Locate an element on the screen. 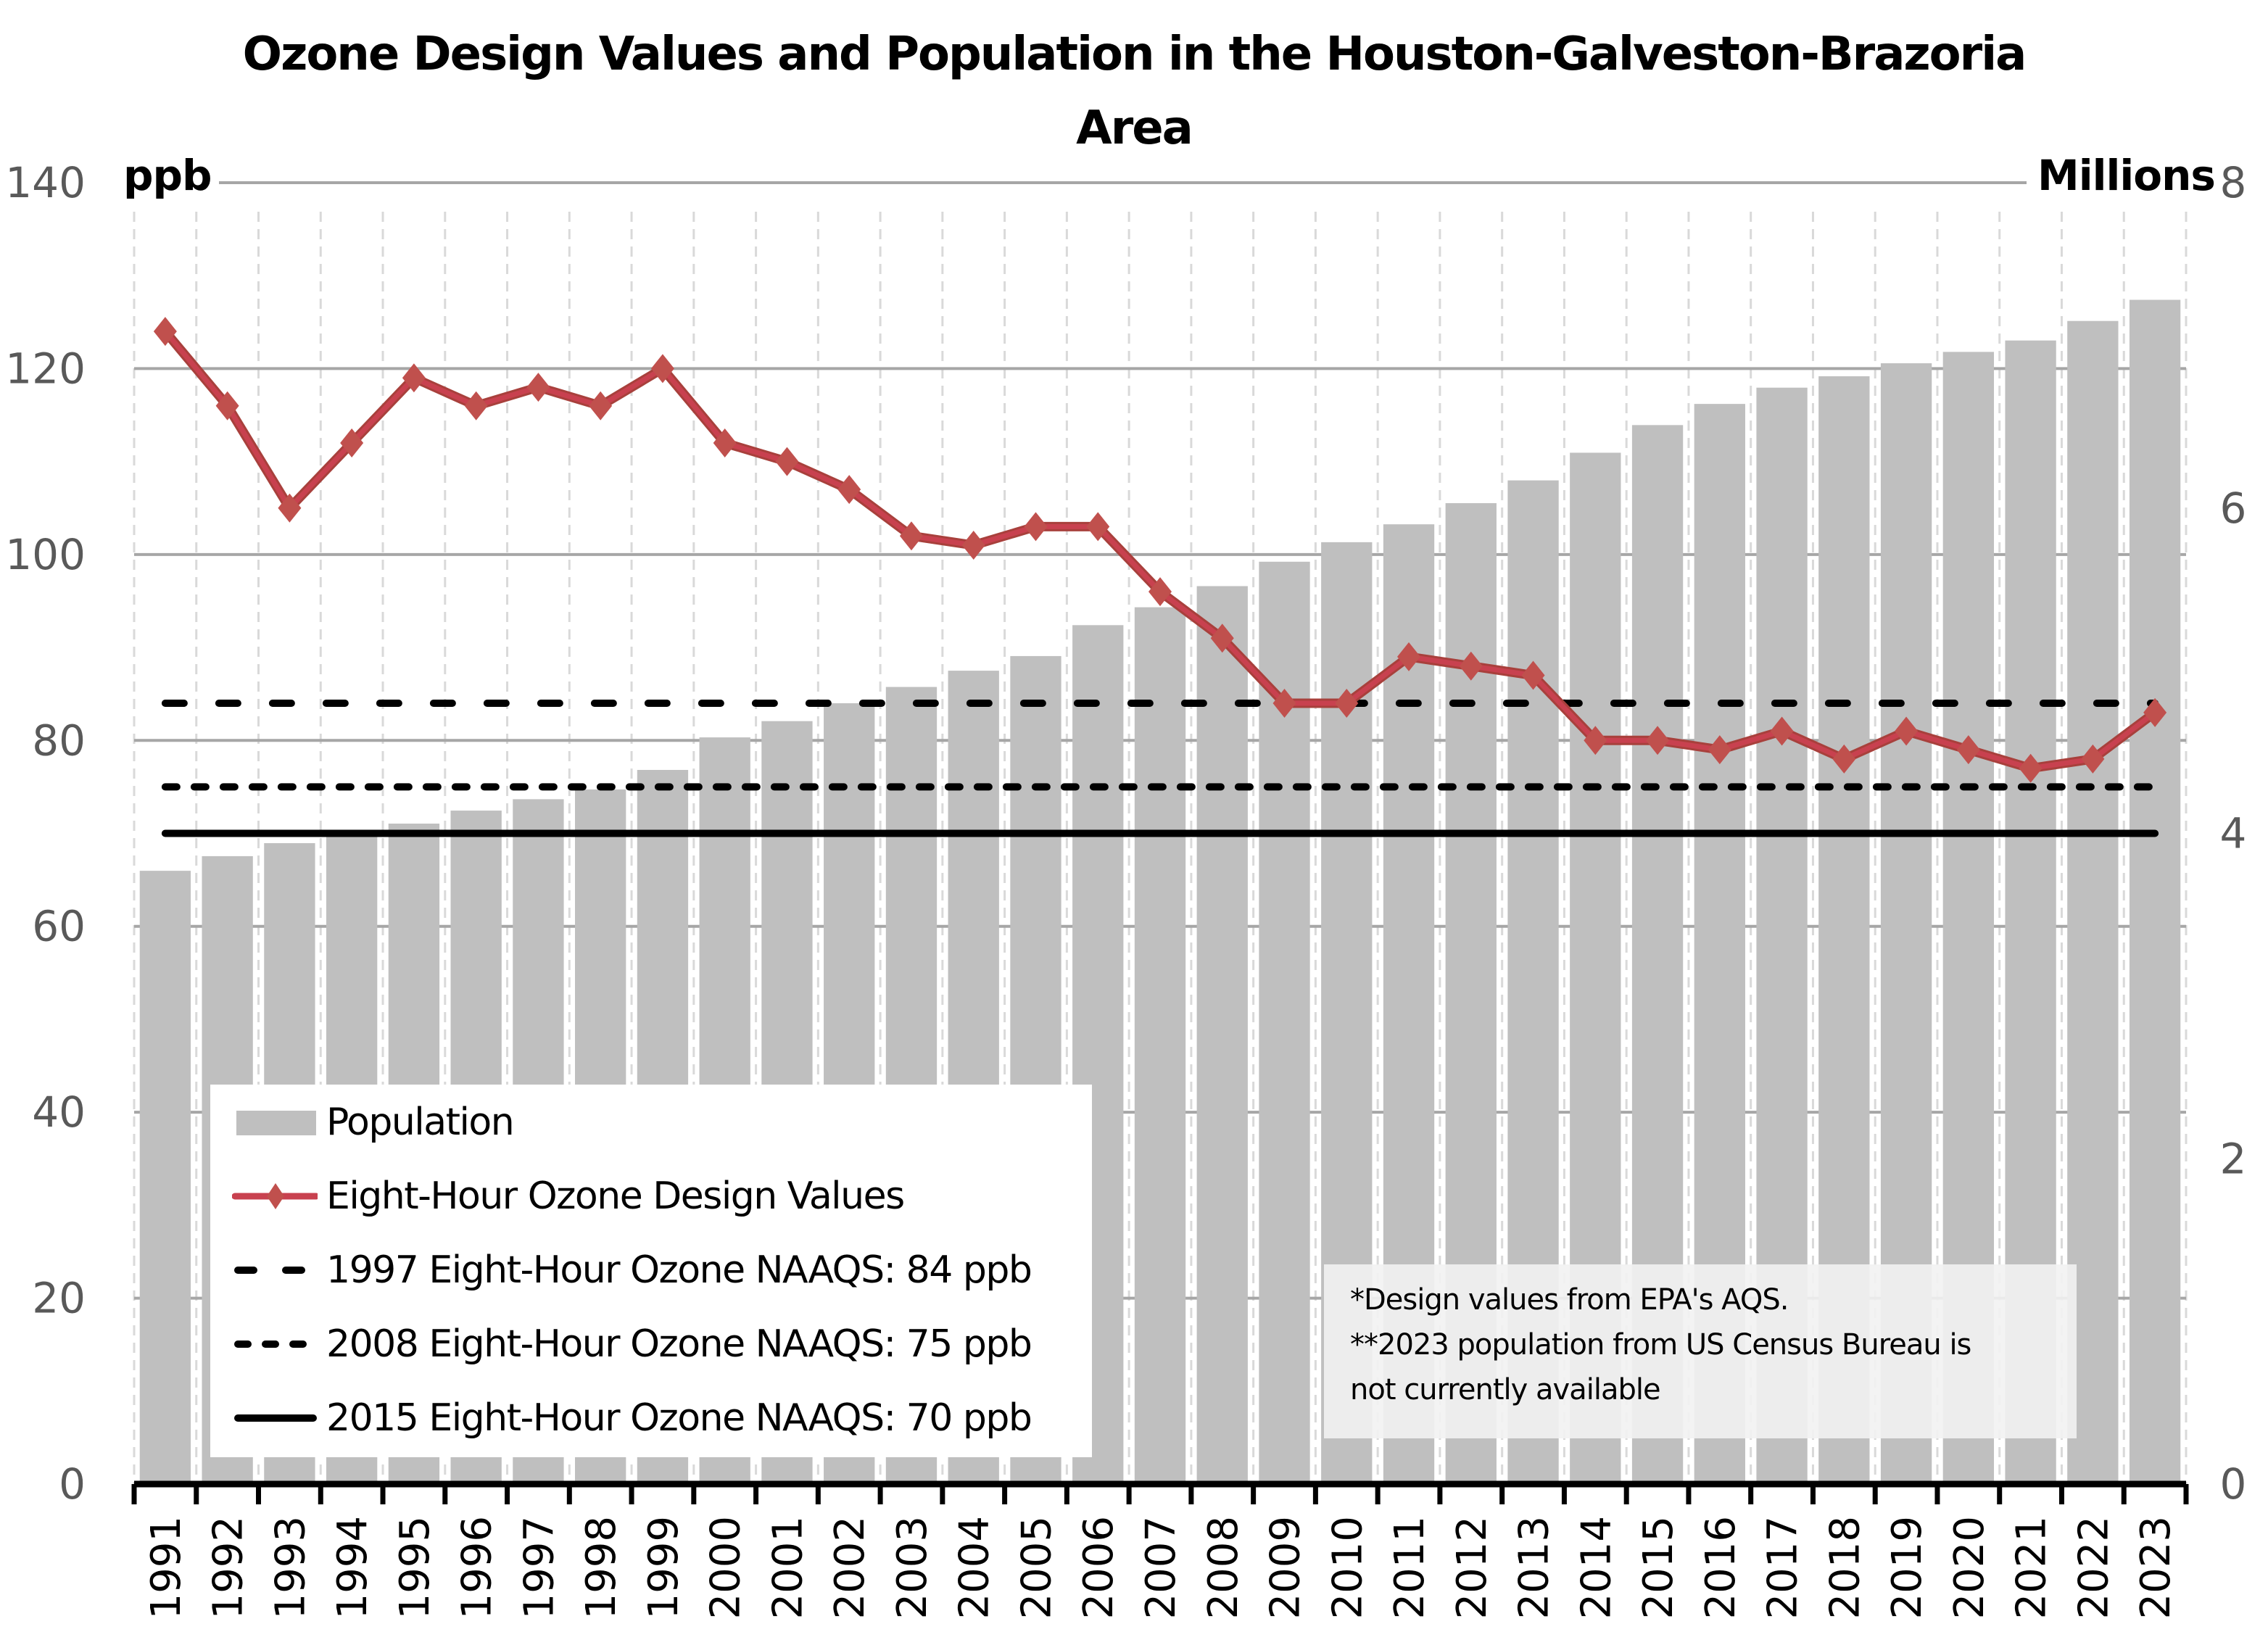 The image size is (2268, 1645). x-axis-tick-label: 2012 is located at coordinates (1472, 1568).